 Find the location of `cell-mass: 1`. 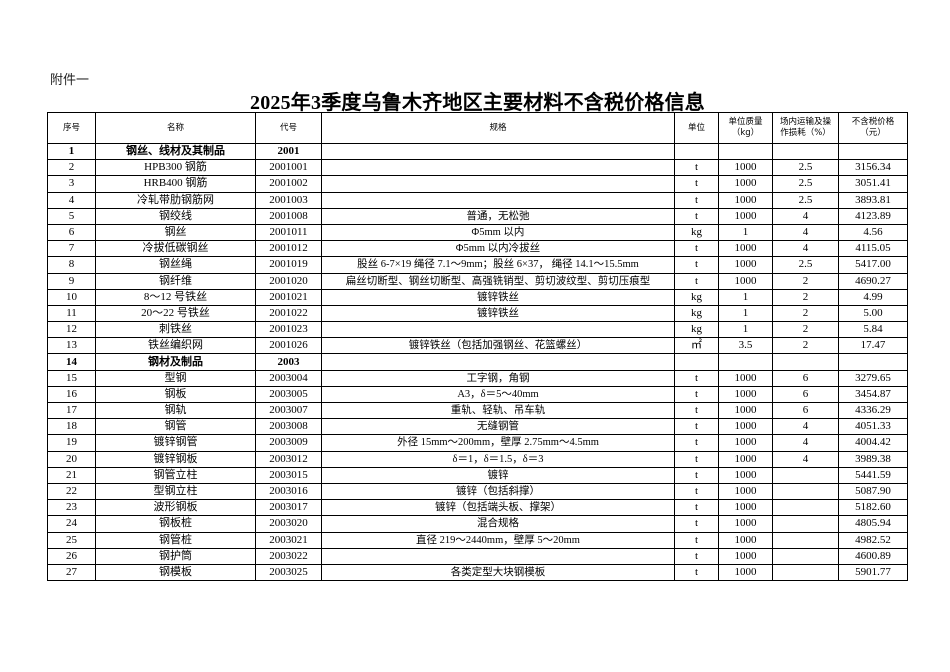

cell-mass: 1 is located at coordinates (745, 297).